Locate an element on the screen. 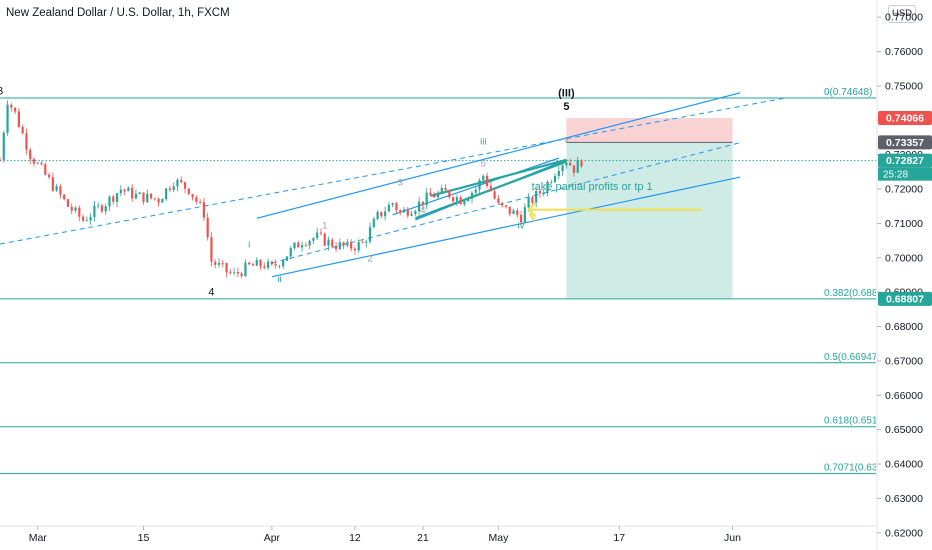  wave-label: iii is located at coordinates (483, 141).